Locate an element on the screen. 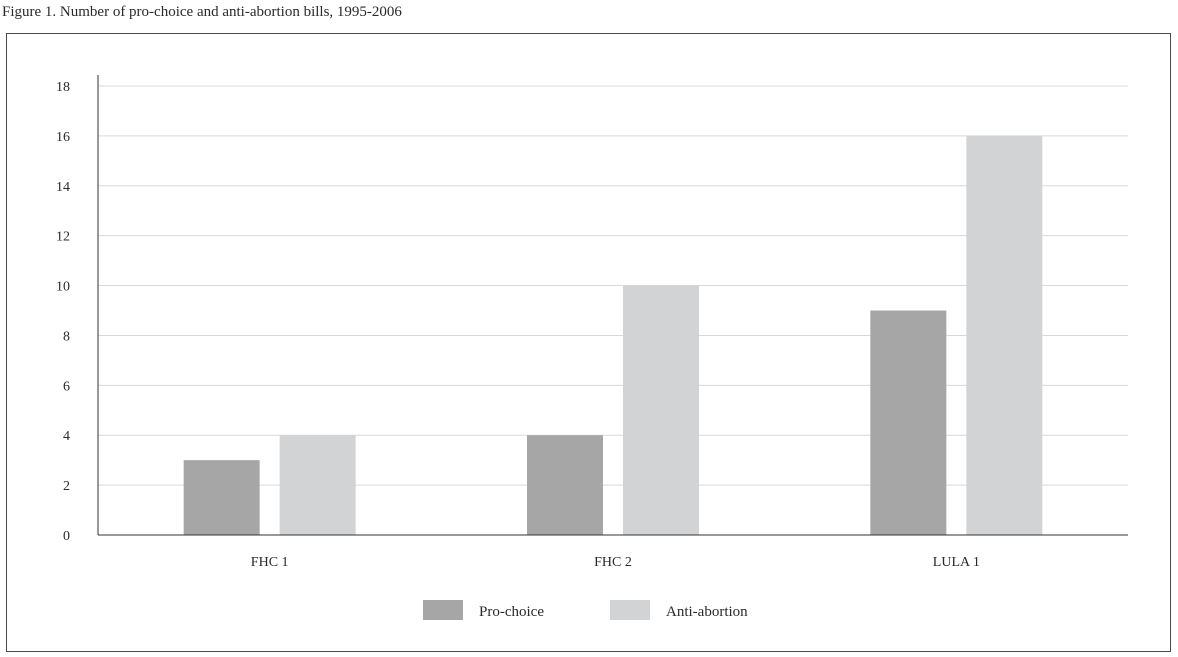 This screenshot has width=1178, height=657. y-tick-label: 6 is located at coordinates (66, 386).